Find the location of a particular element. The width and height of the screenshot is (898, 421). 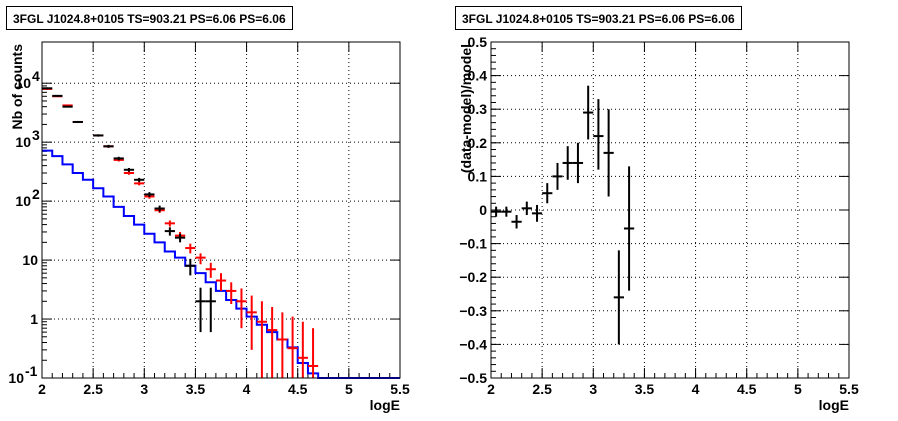

y-tick-label: 1 is located at coordinates (34, 319).